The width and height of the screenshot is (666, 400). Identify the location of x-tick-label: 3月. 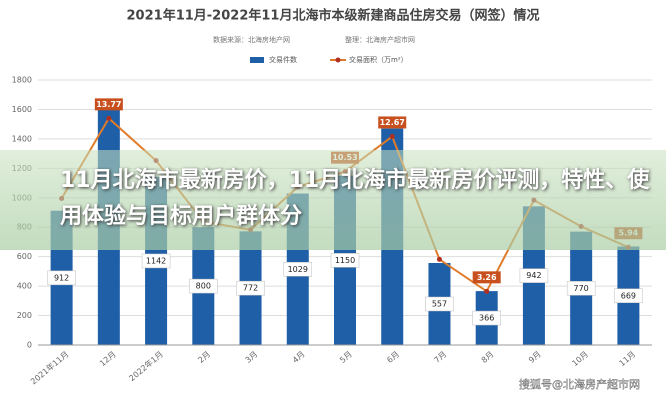
(252, 357).